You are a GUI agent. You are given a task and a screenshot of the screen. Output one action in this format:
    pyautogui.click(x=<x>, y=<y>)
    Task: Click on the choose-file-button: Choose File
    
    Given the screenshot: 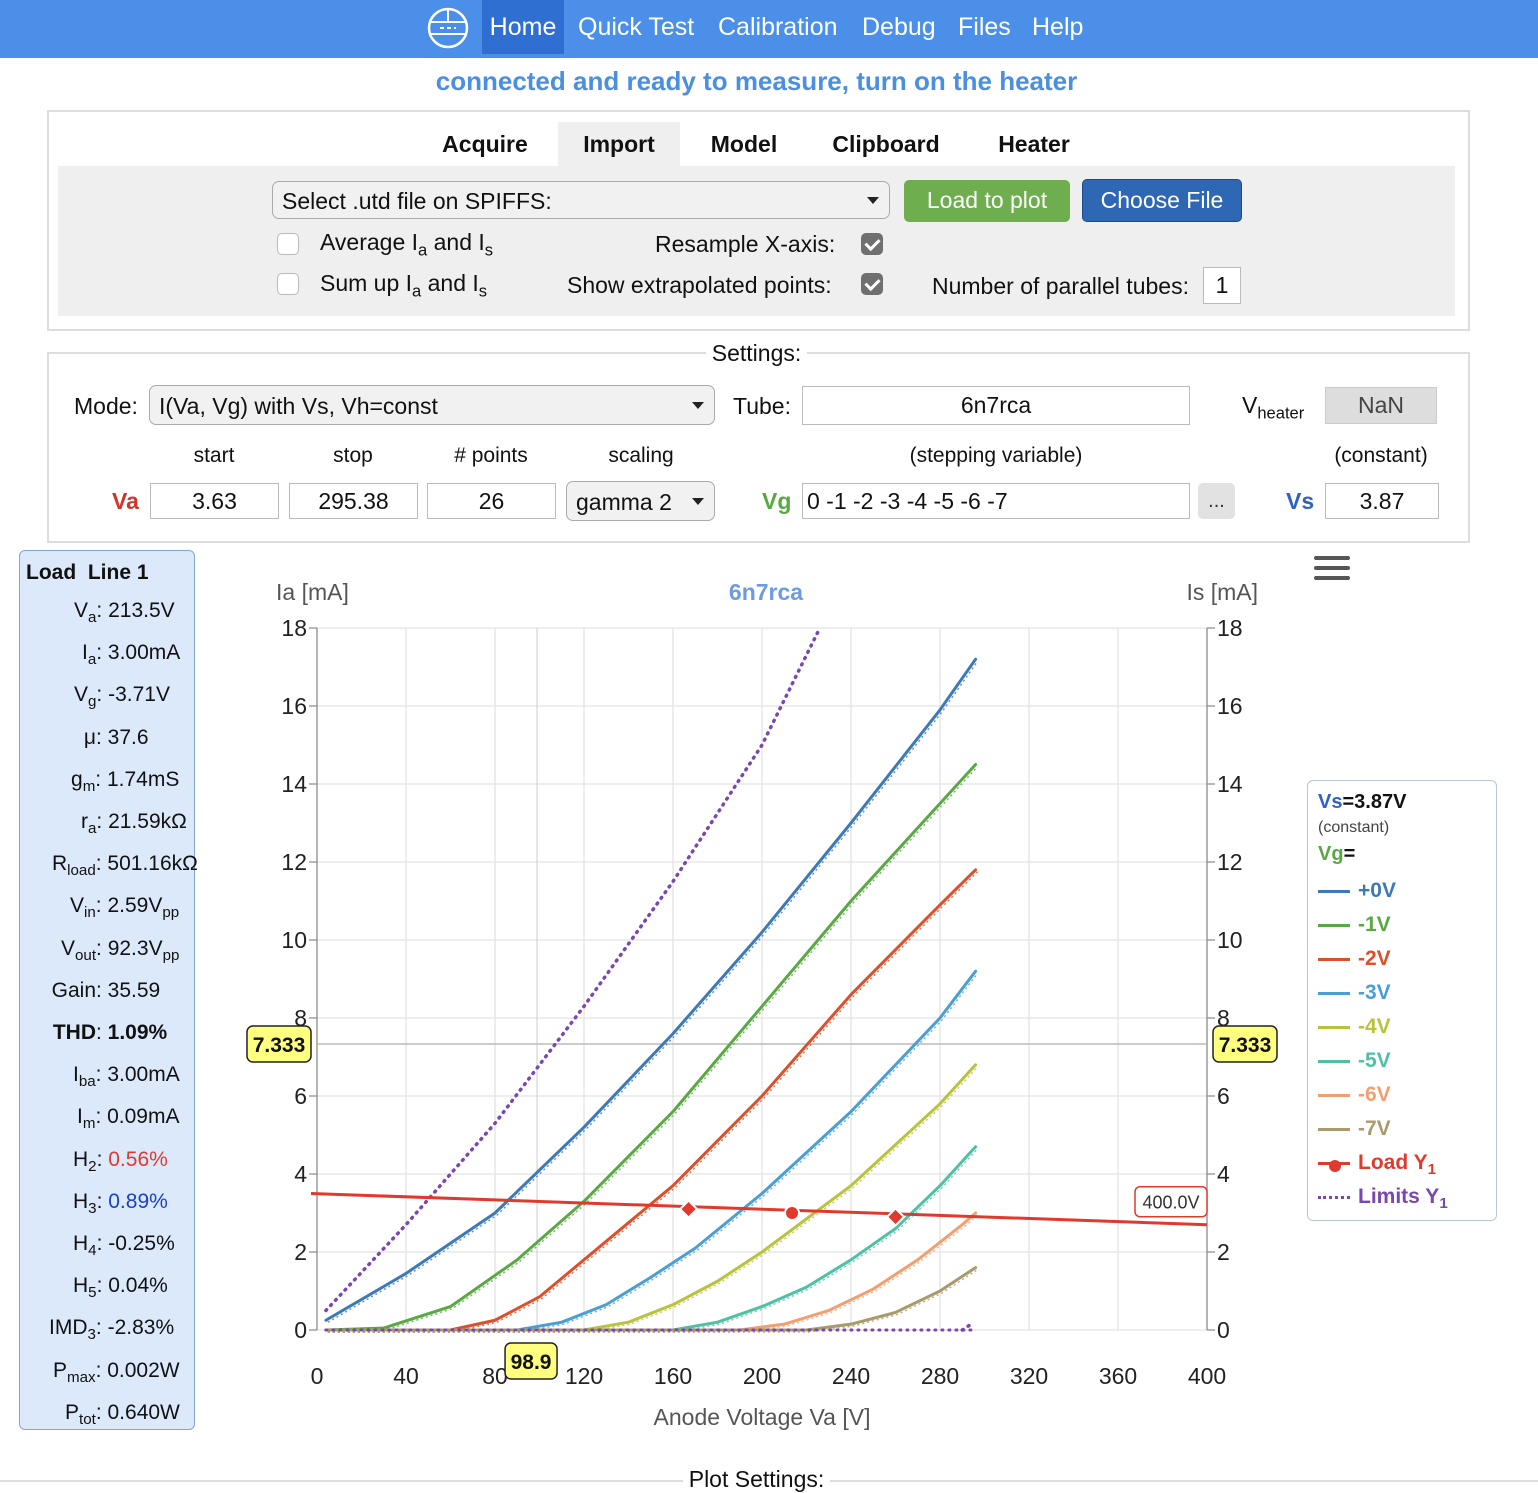 What is the action you would take?
    pyautogui.click(x=1162, y=200)
    